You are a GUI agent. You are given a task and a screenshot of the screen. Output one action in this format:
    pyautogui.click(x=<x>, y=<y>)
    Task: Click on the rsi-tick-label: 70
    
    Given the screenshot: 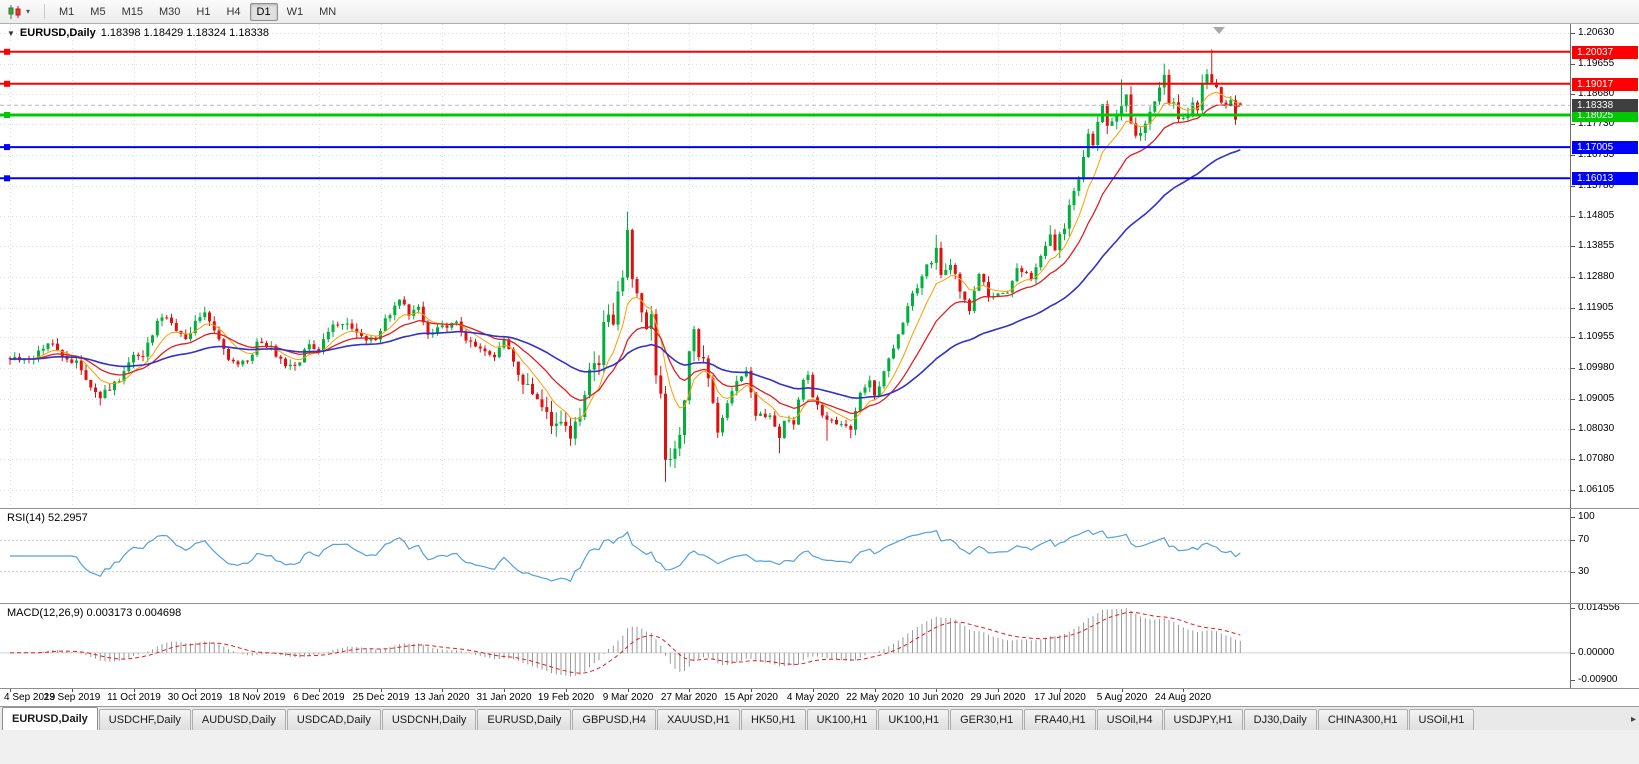 What is the action you would take?
    pyautogui.click(x=1584, y=539)
    